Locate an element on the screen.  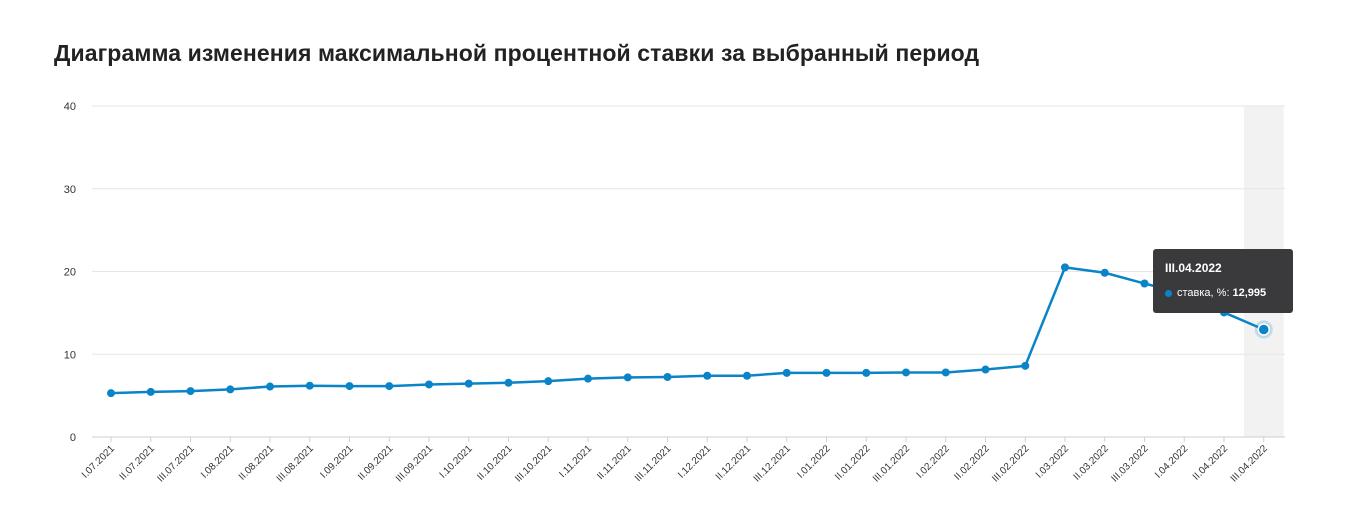
x-tick-label: I.09.2021 is located at coordinates (337, 462).